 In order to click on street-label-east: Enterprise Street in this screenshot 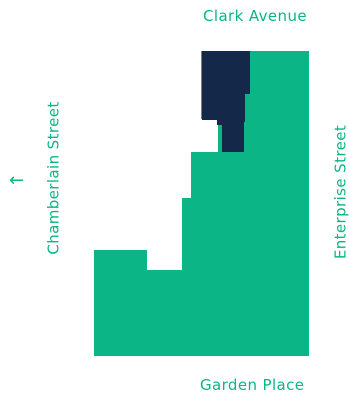, I will do `click(340, 192)`.